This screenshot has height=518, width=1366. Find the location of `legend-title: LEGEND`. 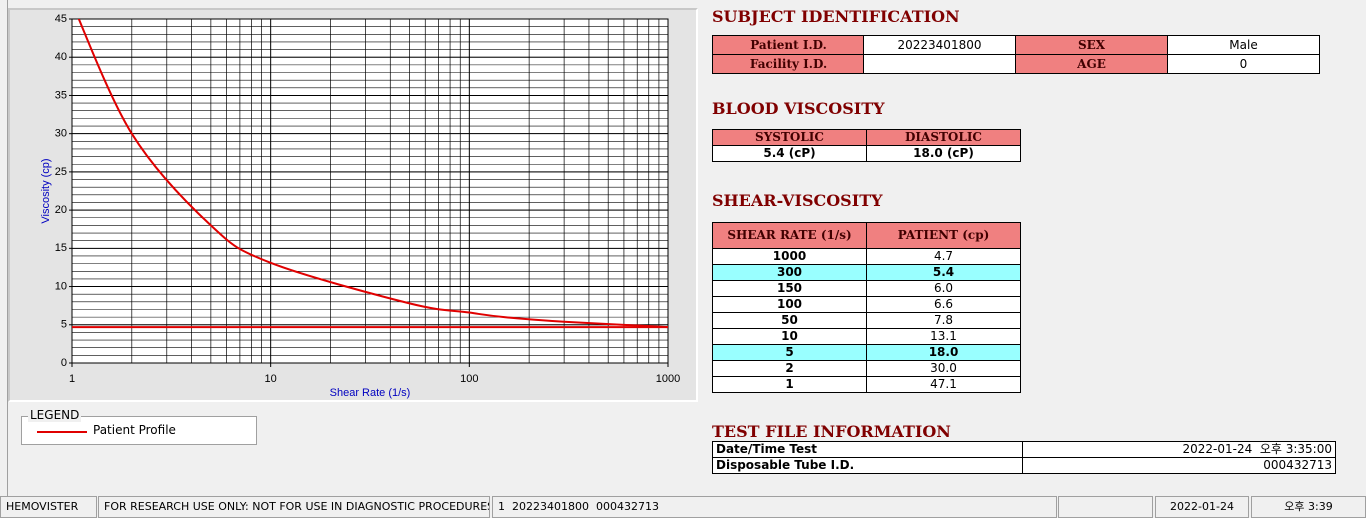

legend-title: LEGEND is located at coordinates (55, 415).